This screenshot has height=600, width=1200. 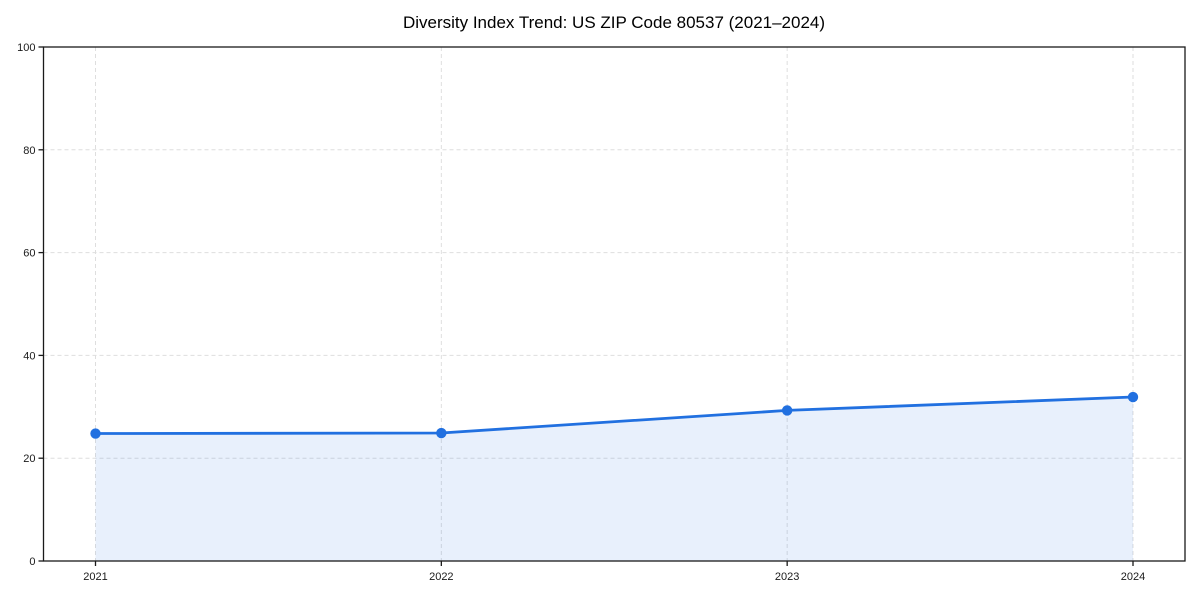 What do you see at coordinates (441, 577) in the screenshot?
I see `x-tick-label: 2022` at bounding box center [441, 577].